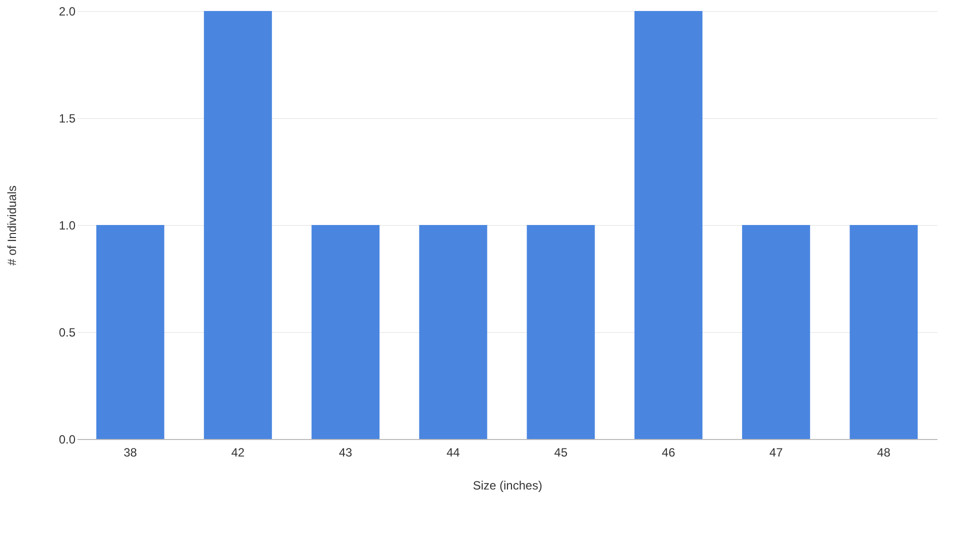 This screenshot has height=533, width=975. I want to click on y-tick-label: 0.0, so click(67, 439).